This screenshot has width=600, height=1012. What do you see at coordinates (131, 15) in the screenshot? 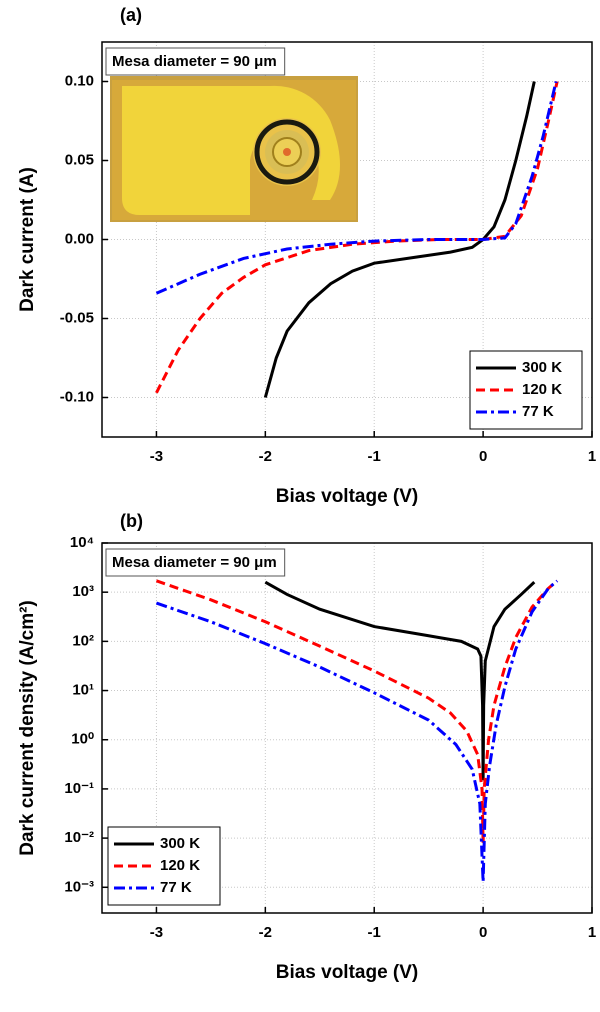
I see `panel-title: (a)` at bounding box center [131, 15].